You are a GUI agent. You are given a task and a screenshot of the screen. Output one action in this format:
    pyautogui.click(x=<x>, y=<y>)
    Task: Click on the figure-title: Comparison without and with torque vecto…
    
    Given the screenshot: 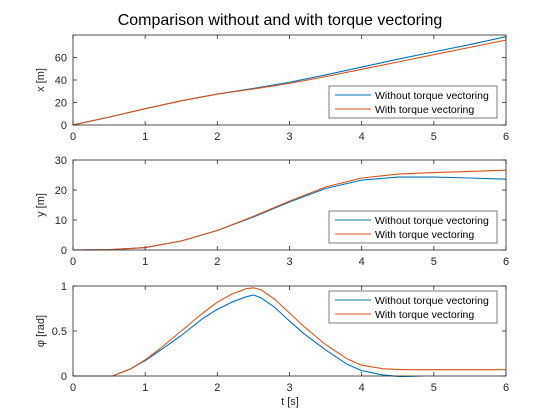 What is the action you would take?
    pyautogui.click(x=280, y=20)
    